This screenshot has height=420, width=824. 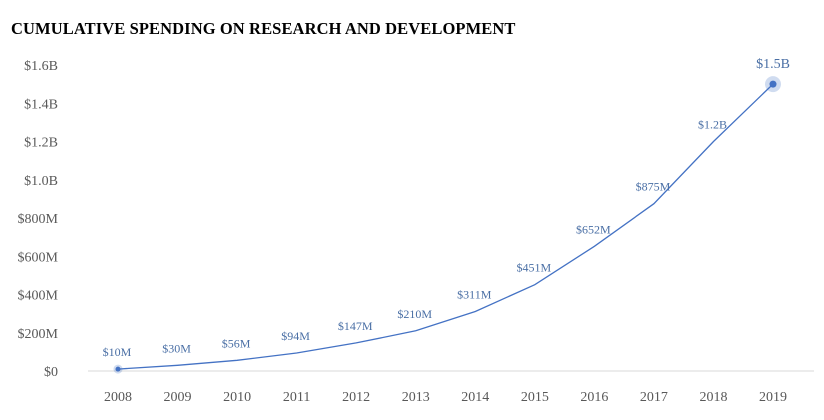 What do you see at coordinates (38, 296) in the screenshot?
I see `y-tick-label: $400M` at bounding box center [38, 296].